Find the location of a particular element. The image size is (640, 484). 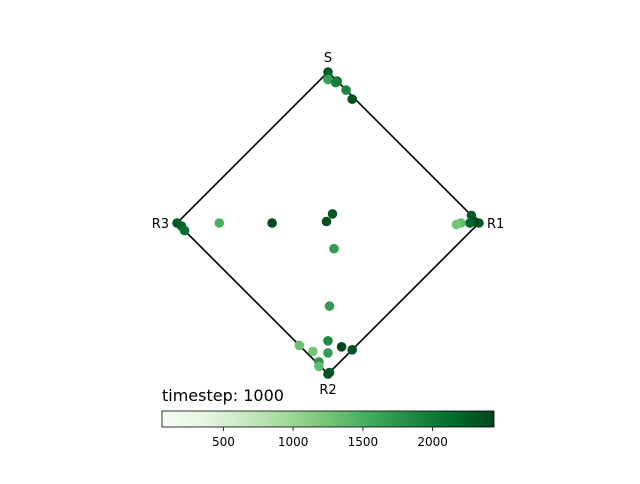

colorbar-tick-label-500: 500 is located at coordinates (223, 442).